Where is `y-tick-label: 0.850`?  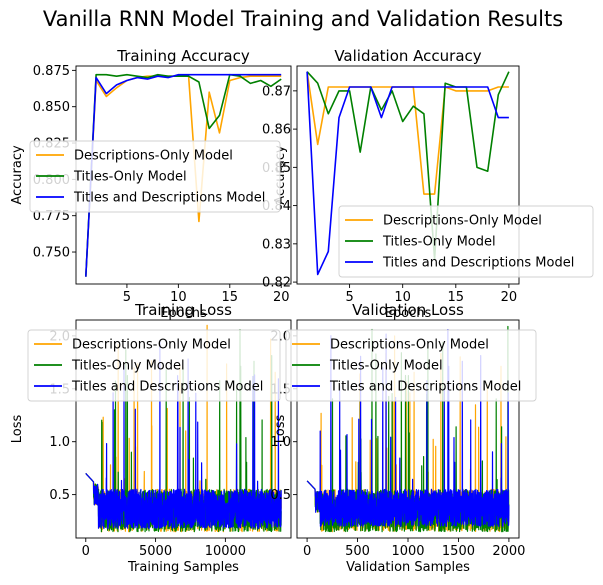 y-tick-label: 0.850 is located at coordinates (51, 107).